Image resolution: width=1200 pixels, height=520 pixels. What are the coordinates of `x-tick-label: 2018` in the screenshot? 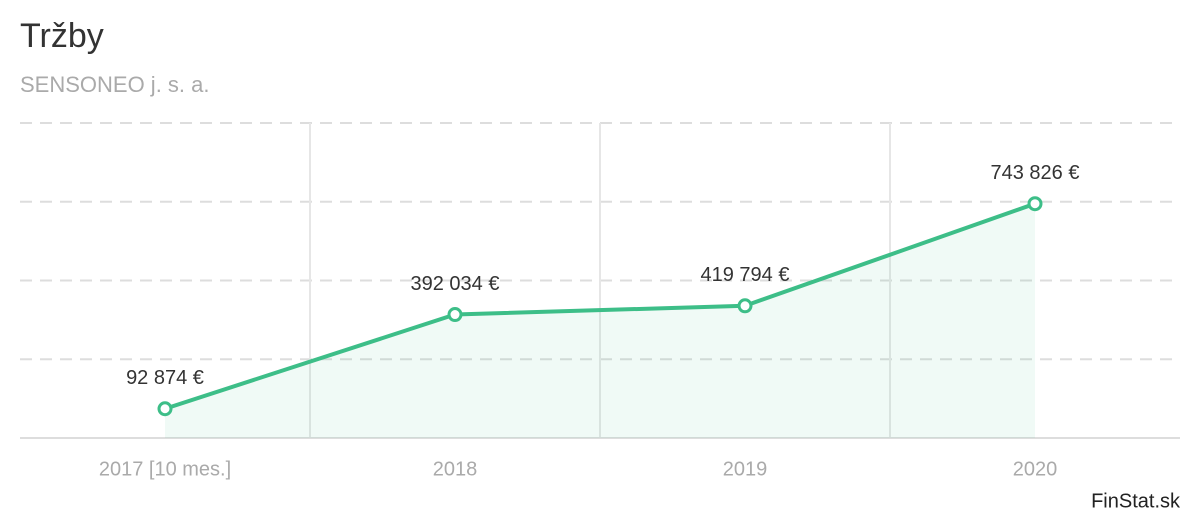 It's located at (455, 469).